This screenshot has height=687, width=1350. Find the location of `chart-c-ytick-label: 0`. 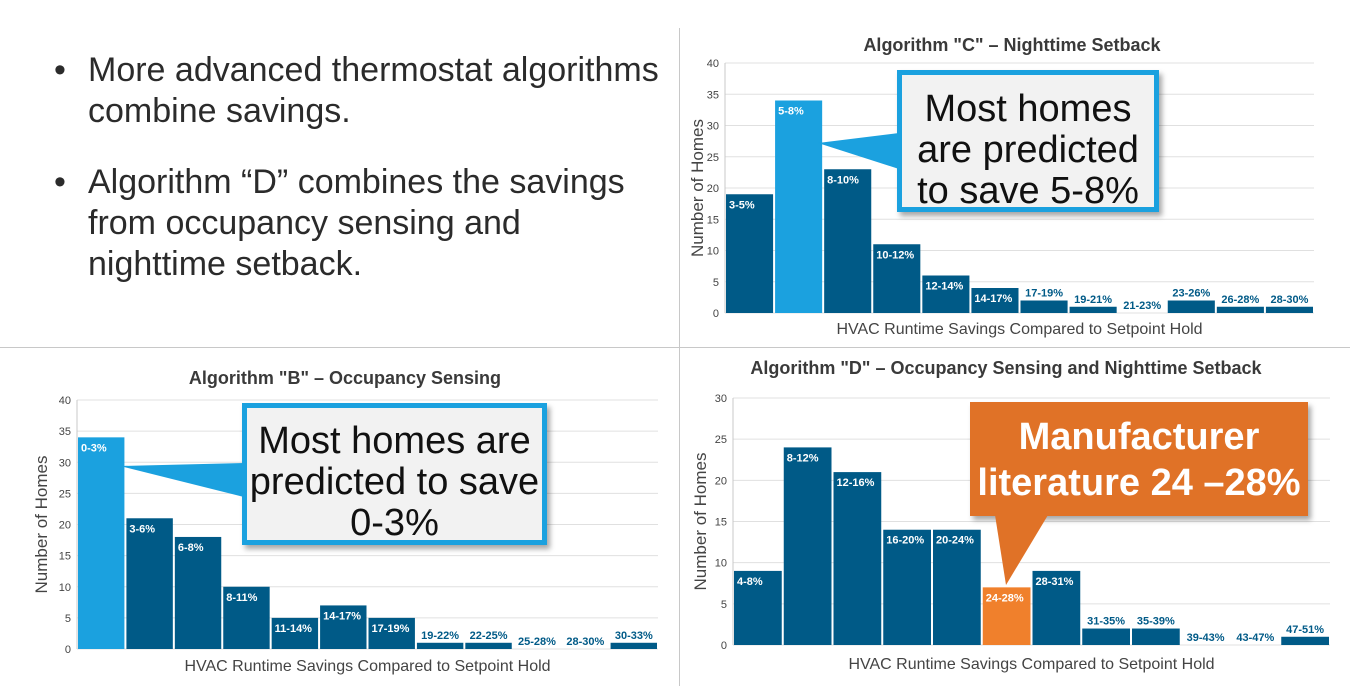

chart-c-ytick-label: 0 is located at coordinates (716, 314).